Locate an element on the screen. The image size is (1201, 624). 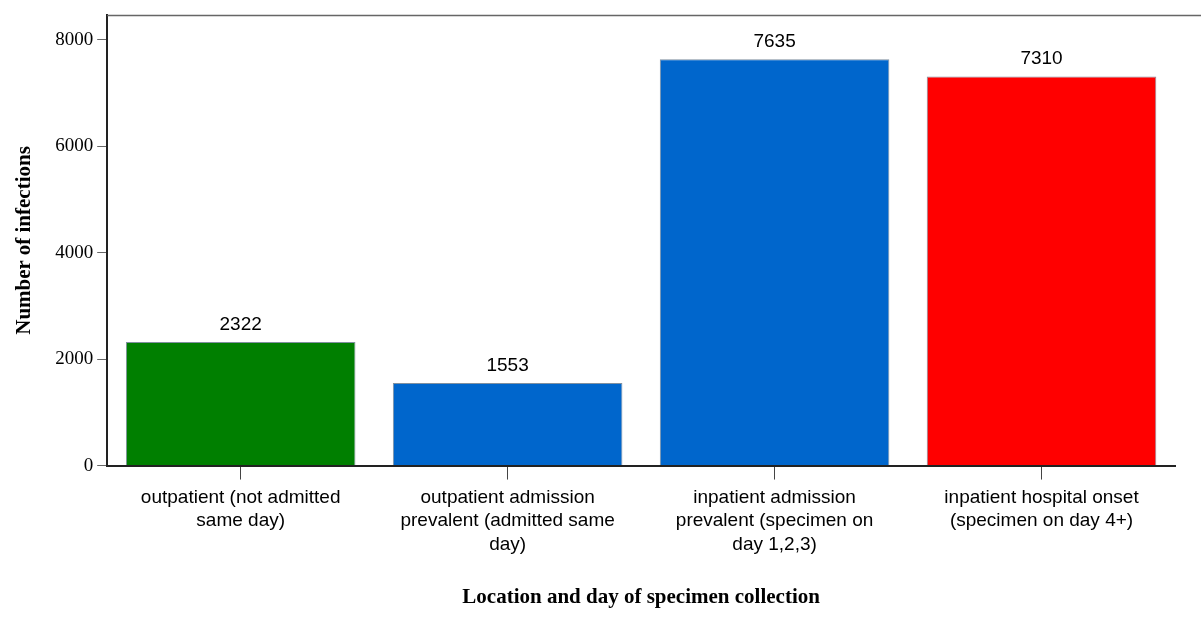
x-tick-label: outpatient admission prevalent (admitted same day) is located at coordinates (507, 520).